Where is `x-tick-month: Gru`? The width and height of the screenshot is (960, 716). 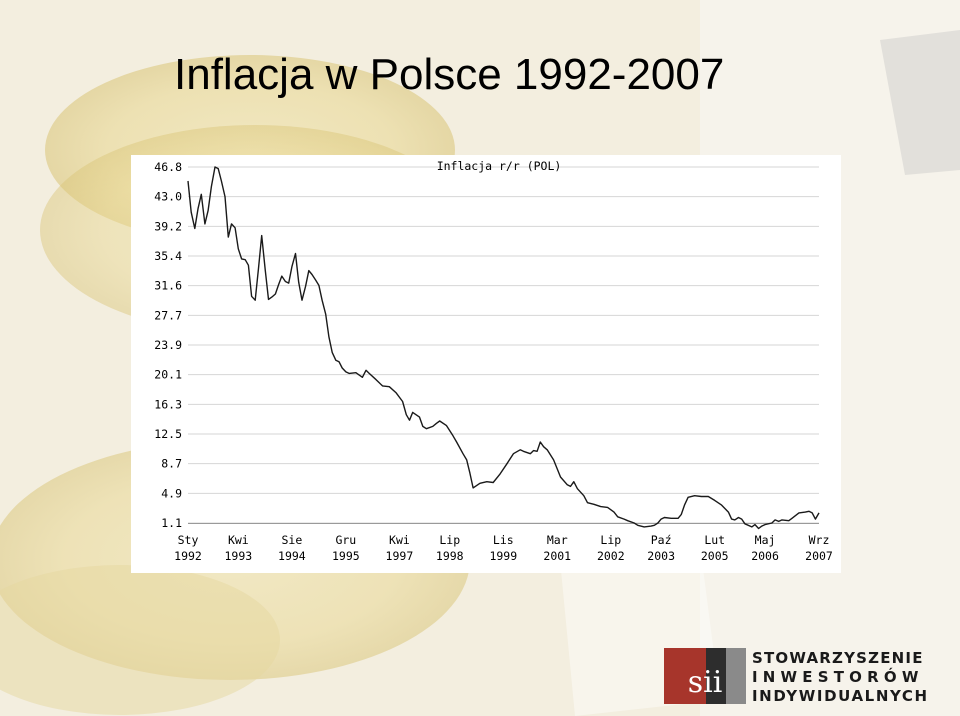
x-tick-month: Gru is located at coordinates (345, 540).